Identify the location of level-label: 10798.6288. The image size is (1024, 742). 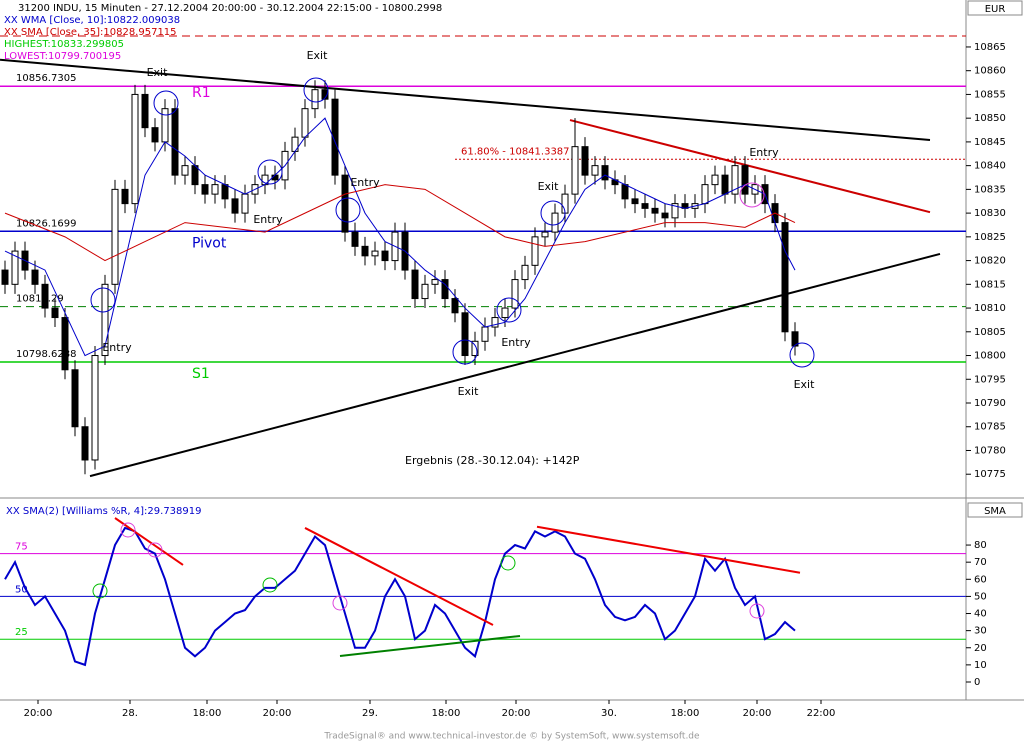
(46, 354).